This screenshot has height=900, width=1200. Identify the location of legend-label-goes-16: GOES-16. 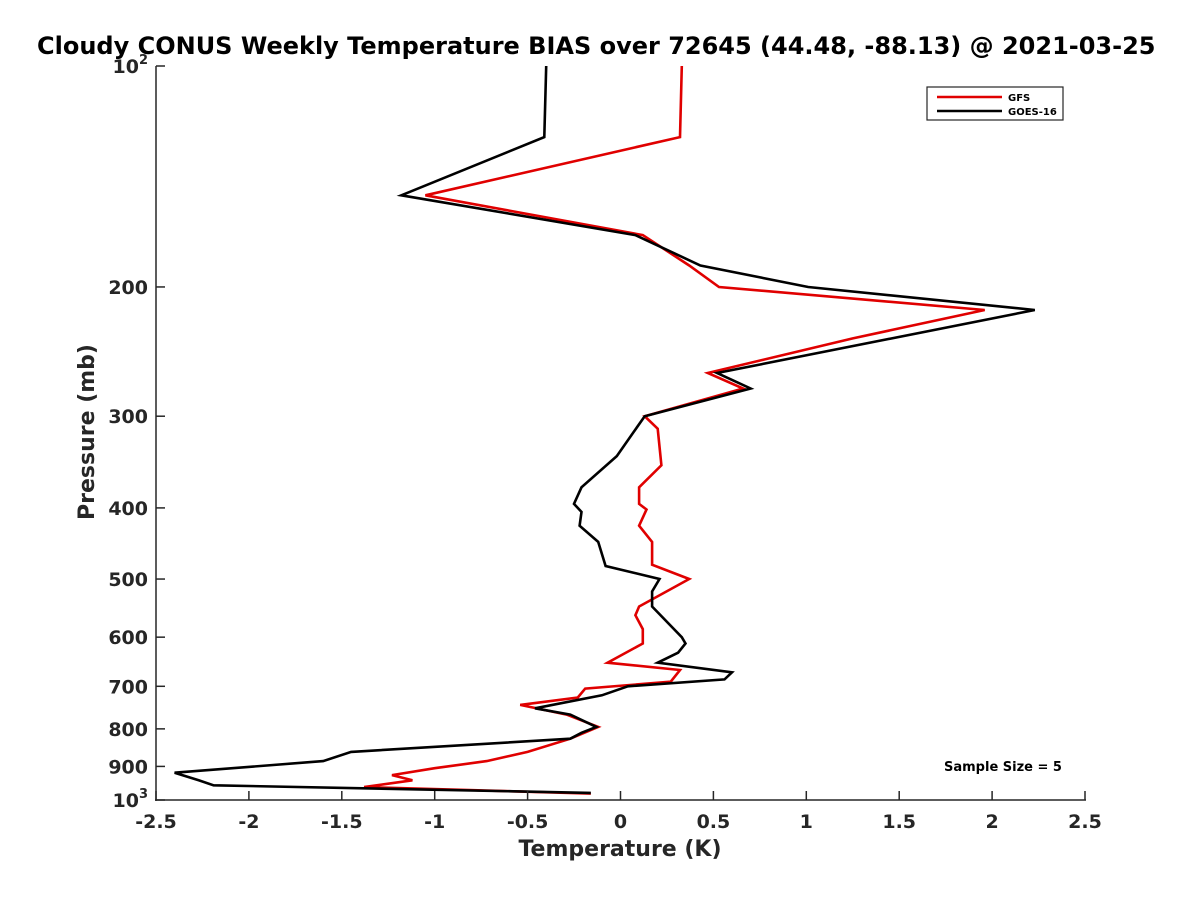
(1032, 112).